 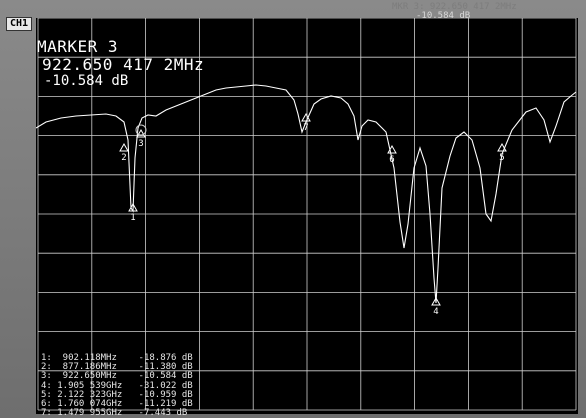 I want to click on marker-id: 6:, so click(x=46, y=403).